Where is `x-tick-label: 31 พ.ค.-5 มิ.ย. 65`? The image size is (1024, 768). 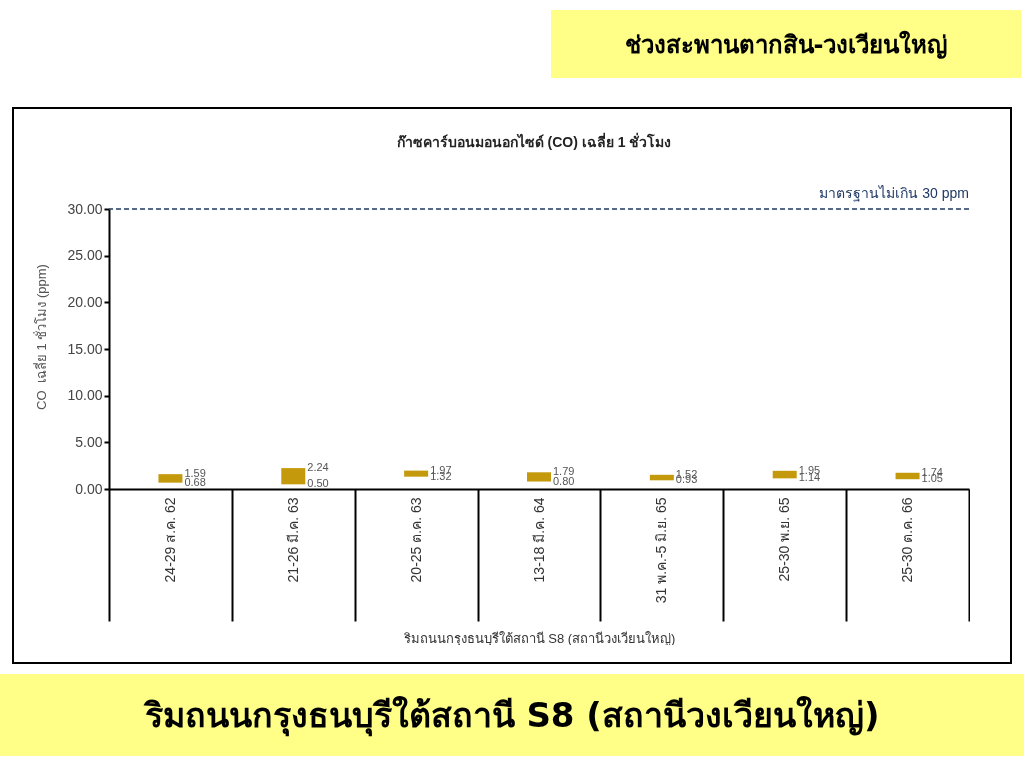
x-tick-label: 31 พ.ค.-5 มิ.ย. 65 is located at coordinates (661, 550).